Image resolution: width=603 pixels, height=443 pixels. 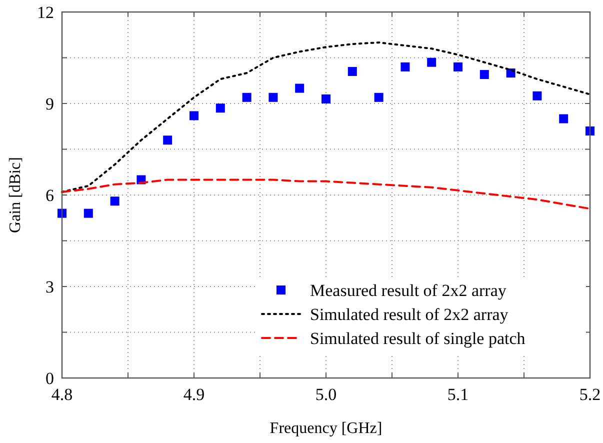 What do you see at coordinates (409, 314) in the screenshot?
I see `legend-label: Simulated result of 2x2 array` at bounding box center [409, 314].